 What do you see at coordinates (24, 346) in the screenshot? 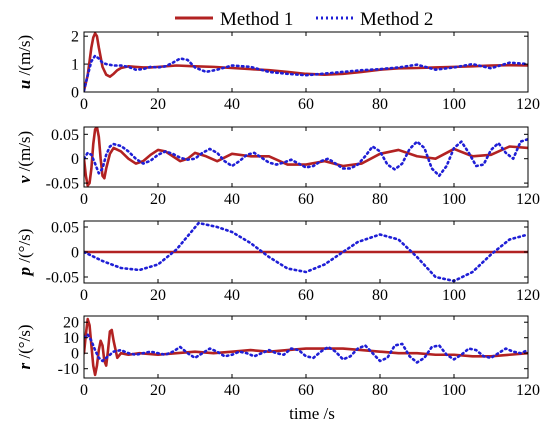
I see `y-axis-label-r: r /(°/s)` at bounding box center [24, 346].